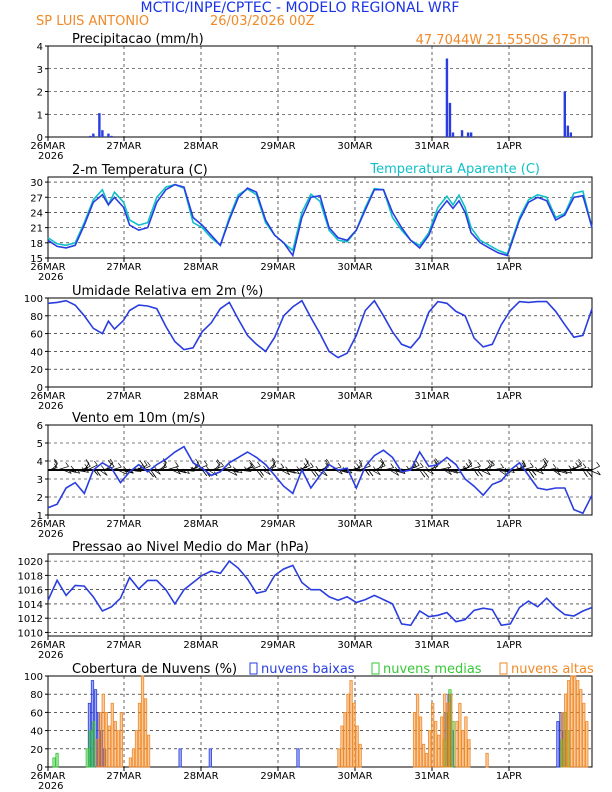 The width and height of the screenshot is (612, 792). Describe the element at coordinates (30, 591) in the screenshot. I see `y-tick-label: 1016` at that location.